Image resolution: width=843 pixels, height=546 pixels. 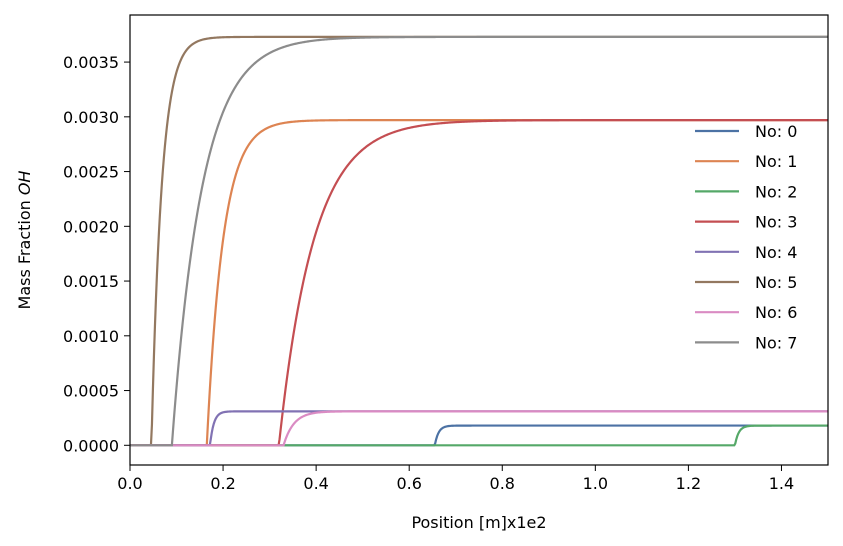 I want to click on y-tick-label: 0.0035, so click(x=91, y=62).